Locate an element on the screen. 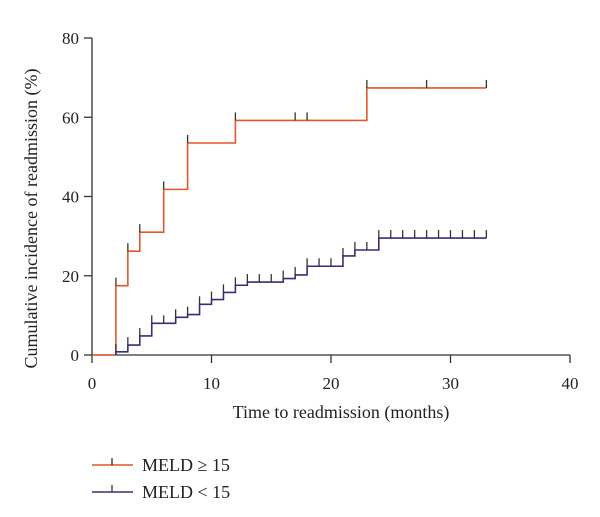  x-ticks: 0 10 20 30 40 is located at coordinates (333, 374).